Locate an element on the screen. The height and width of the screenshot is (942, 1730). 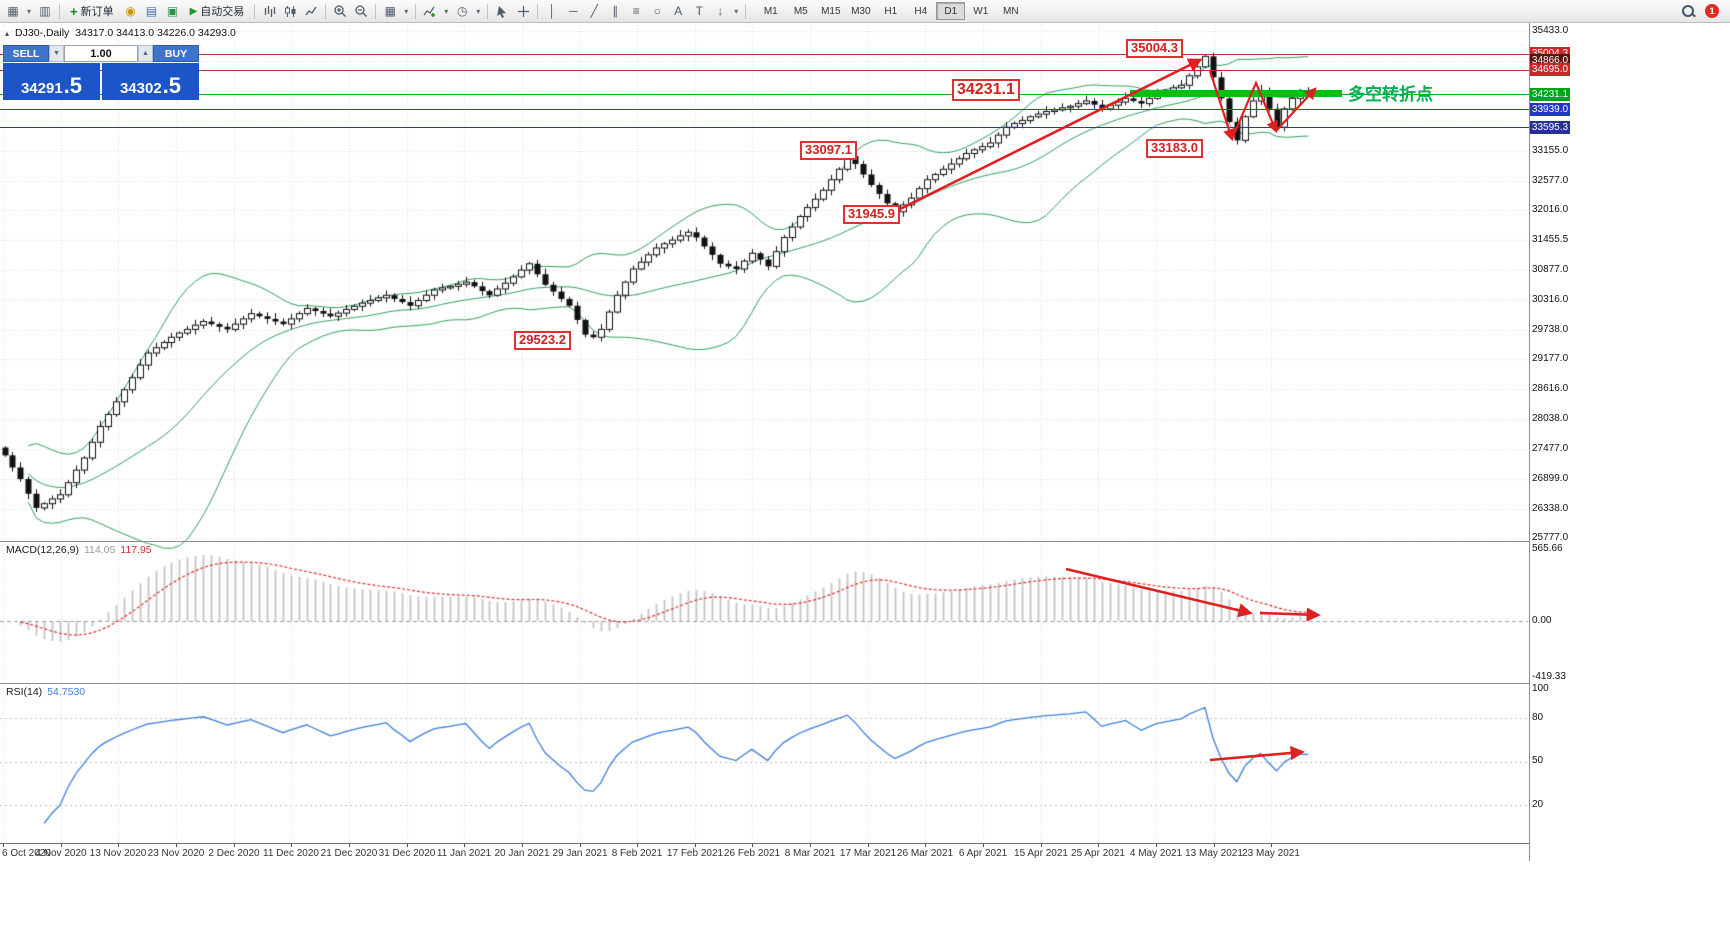
price-axis-label: 29738.0 is located at coordinates (1550, 329).